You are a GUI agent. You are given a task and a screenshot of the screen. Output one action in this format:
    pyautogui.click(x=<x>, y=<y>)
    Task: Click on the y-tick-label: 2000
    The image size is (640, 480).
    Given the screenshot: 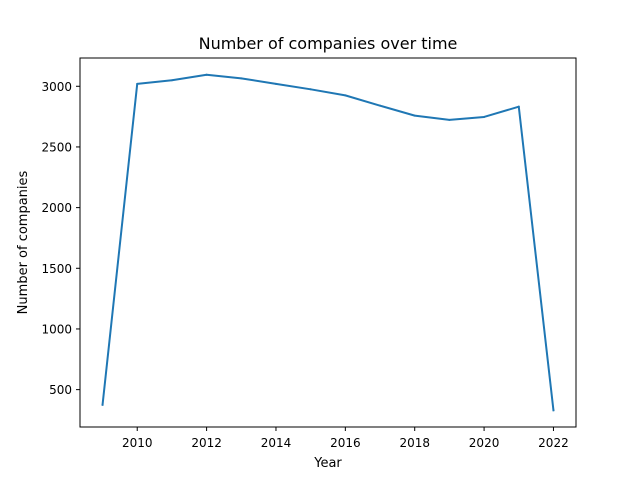 What is the action you would take?
    pyautogui.click(x=56, y=208)
    